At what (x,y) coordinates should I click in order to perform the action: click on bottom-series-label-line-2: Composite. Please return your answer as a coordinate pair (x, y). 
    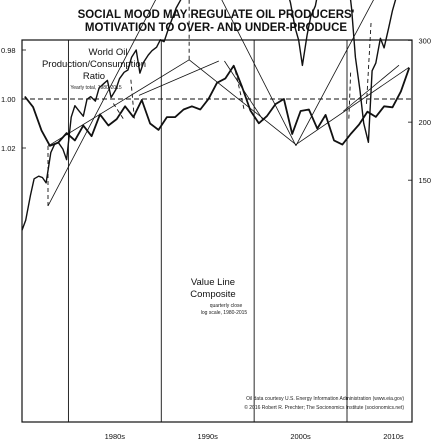
    Looking at the image, I should click on (212, 294).